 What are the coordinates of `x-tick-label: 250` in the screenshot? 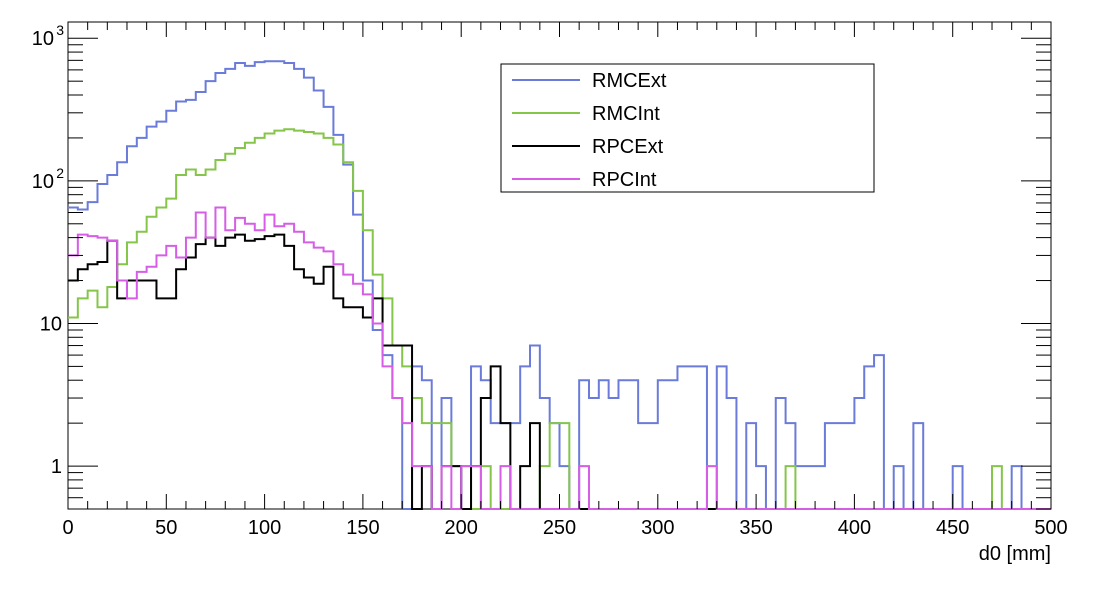 It's located at (559, 528).